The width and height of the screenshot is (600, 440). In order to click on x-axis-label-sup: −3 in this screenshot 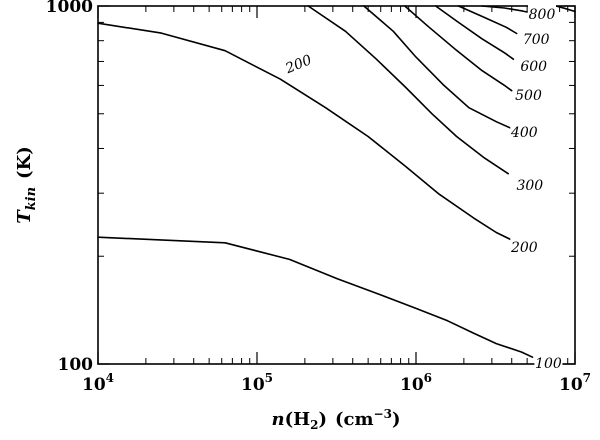, I will do `click(383, 414)`.